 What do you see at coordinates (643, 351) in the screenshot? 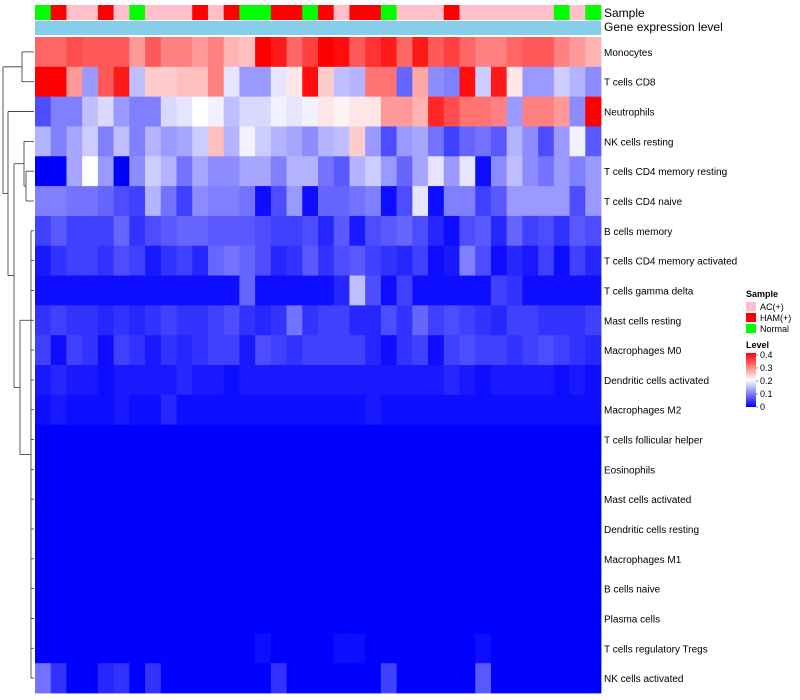
I see `row-label: Macrophages M0` at bounding box center [643, 351].